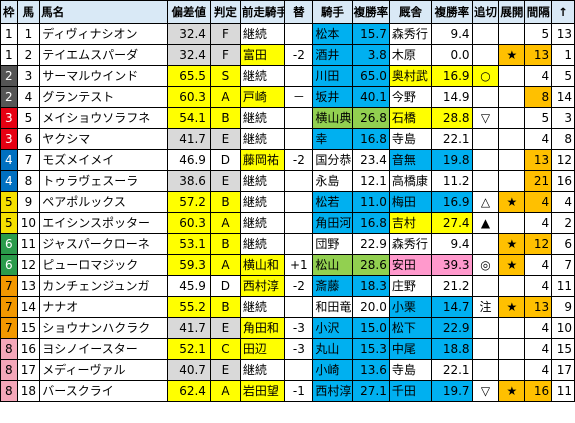  Describe the element at coordinates (452, 55) in the screenshot. I see `stable-rate: 0.0` at that location.